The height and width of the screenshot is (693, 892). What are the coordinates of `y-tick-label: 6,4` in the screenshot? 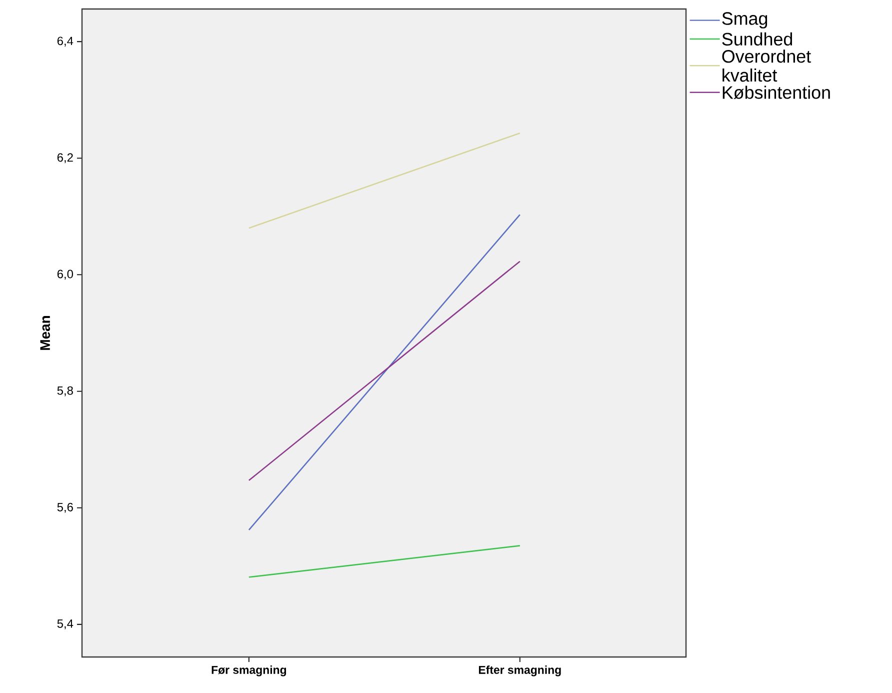 It's located at (65, 41).